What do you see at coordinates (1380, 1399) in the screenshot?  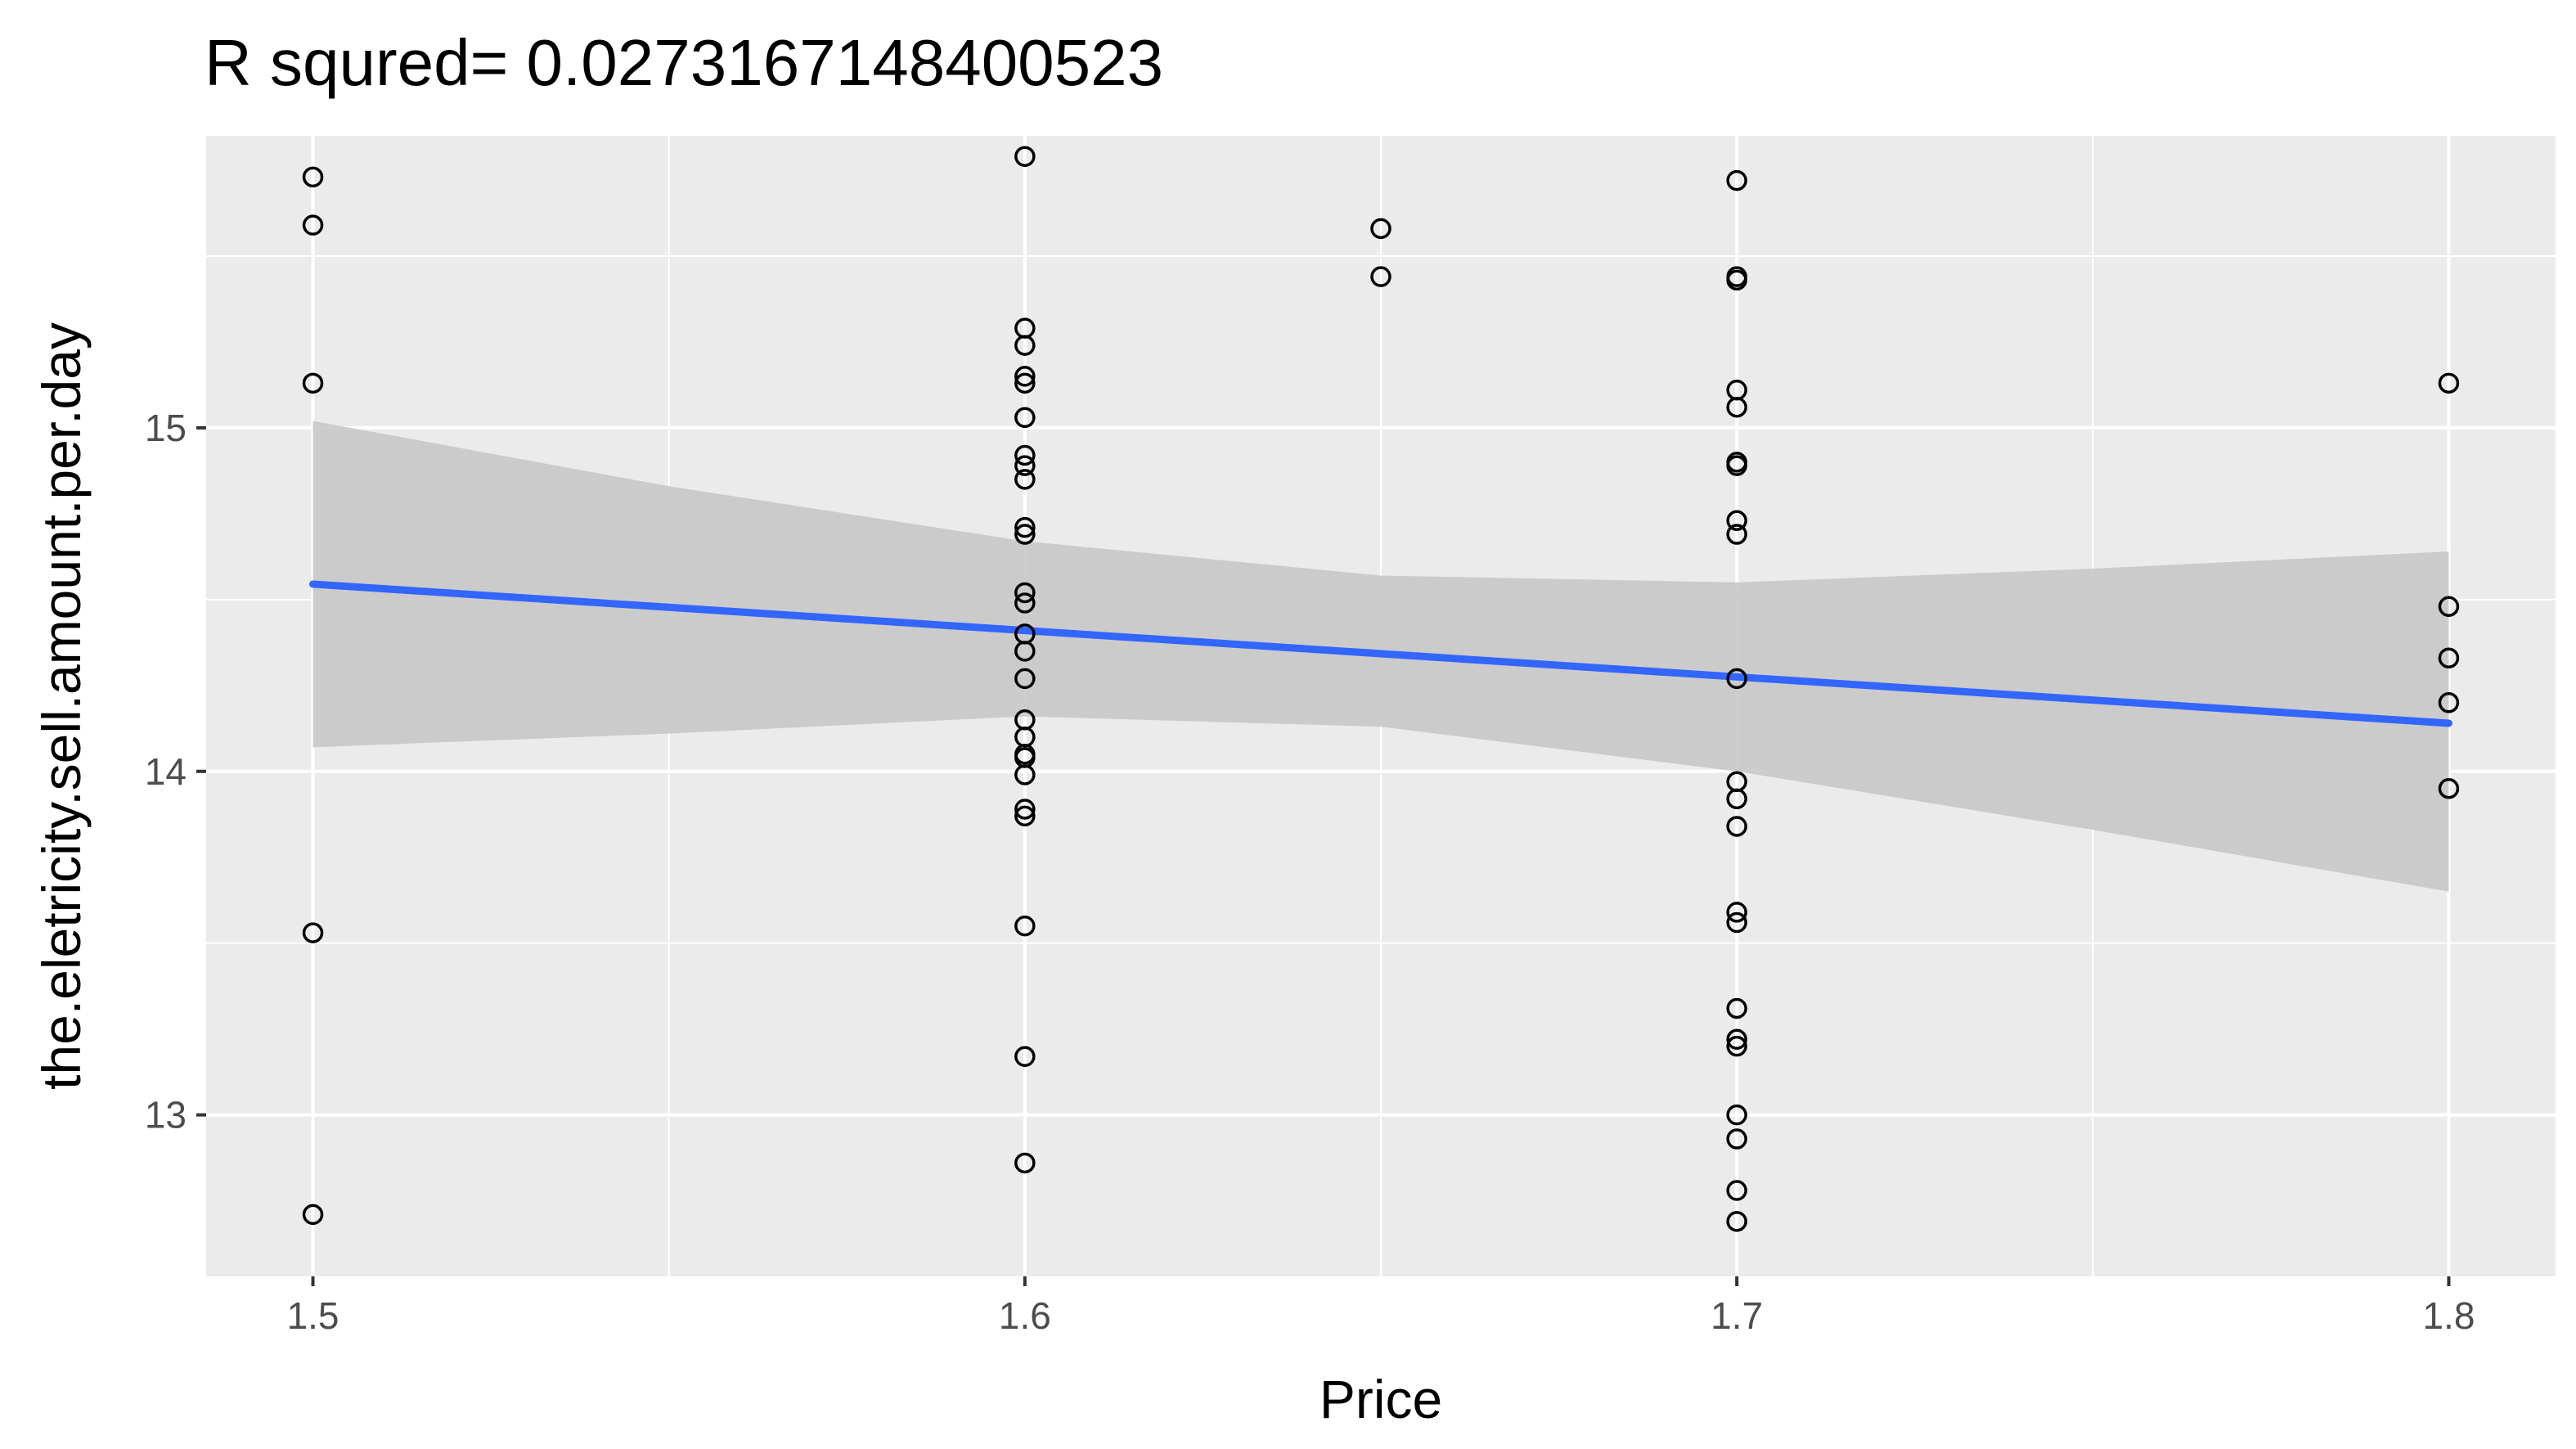 I see `x-axis-title: Price` at bounding box center [1380, 1399].